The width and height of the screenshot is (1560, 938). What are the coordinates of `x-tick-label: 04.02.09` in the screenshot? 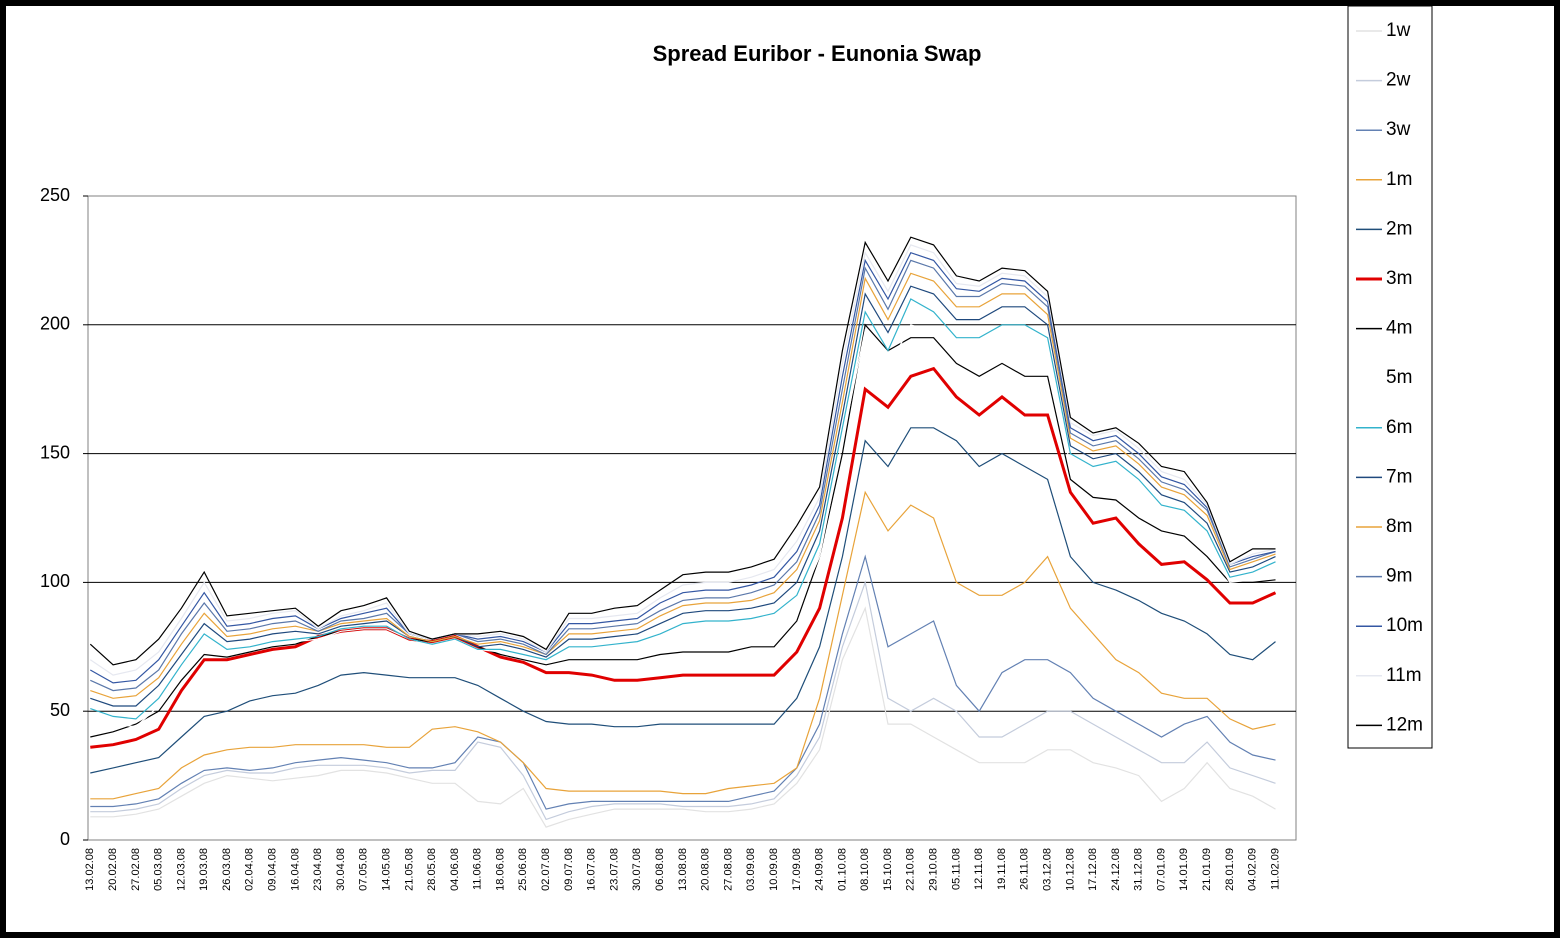 It's located at (1253, 869).